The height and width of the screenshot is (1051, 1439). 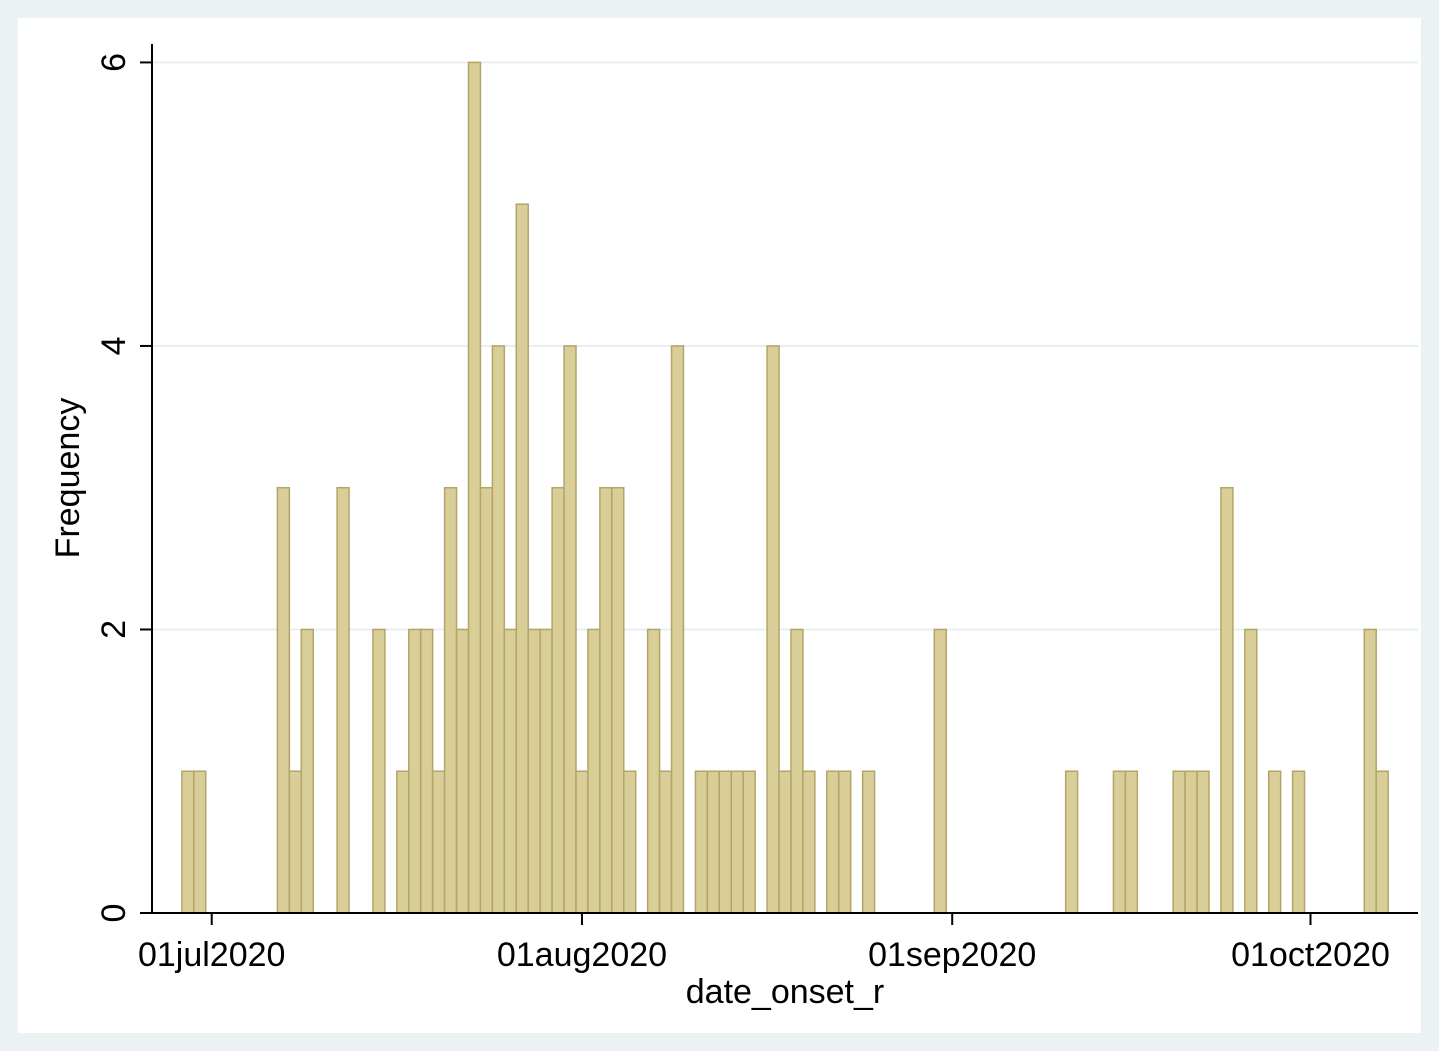 I want to click on y-tick-label: 4, so click(x=114, y=345).